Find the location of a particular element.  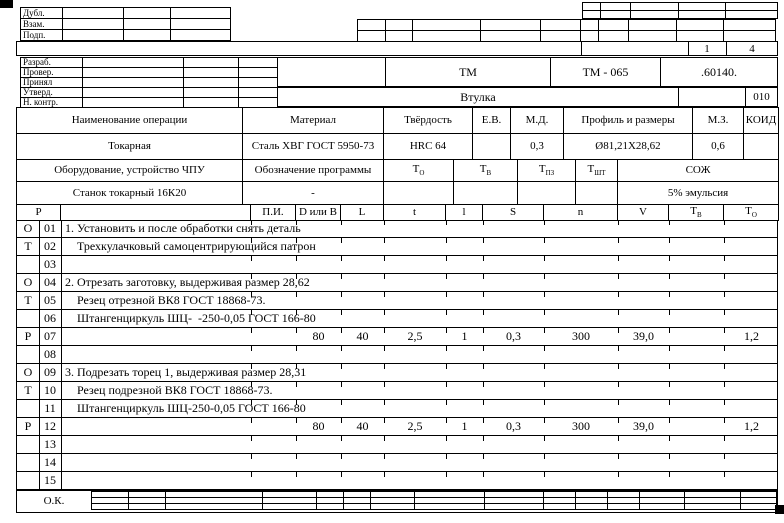

table-row: 13 is located at coordinates (397, 445).